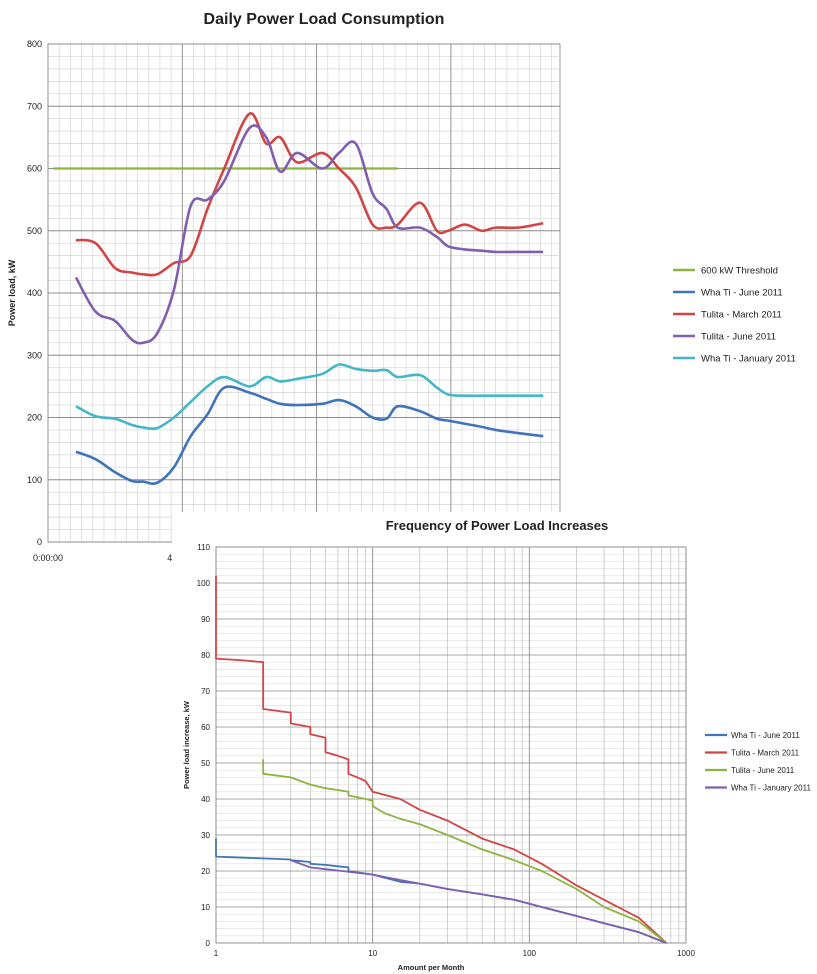 This screenshot has height=974, width=817. Describe the element at coordinates (205, 727) in the screenshot. I see `y-tick-label: 60` at that location.